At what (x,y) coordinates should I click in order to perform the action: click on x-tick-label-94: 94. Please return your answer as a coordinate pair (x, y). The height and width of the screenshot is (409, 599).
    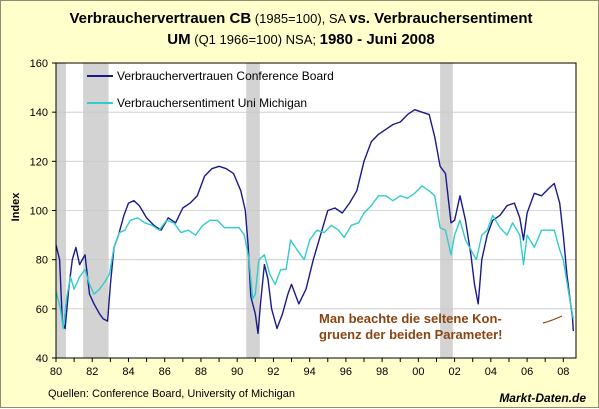
    Looking at the image, I should click on (310, 372).